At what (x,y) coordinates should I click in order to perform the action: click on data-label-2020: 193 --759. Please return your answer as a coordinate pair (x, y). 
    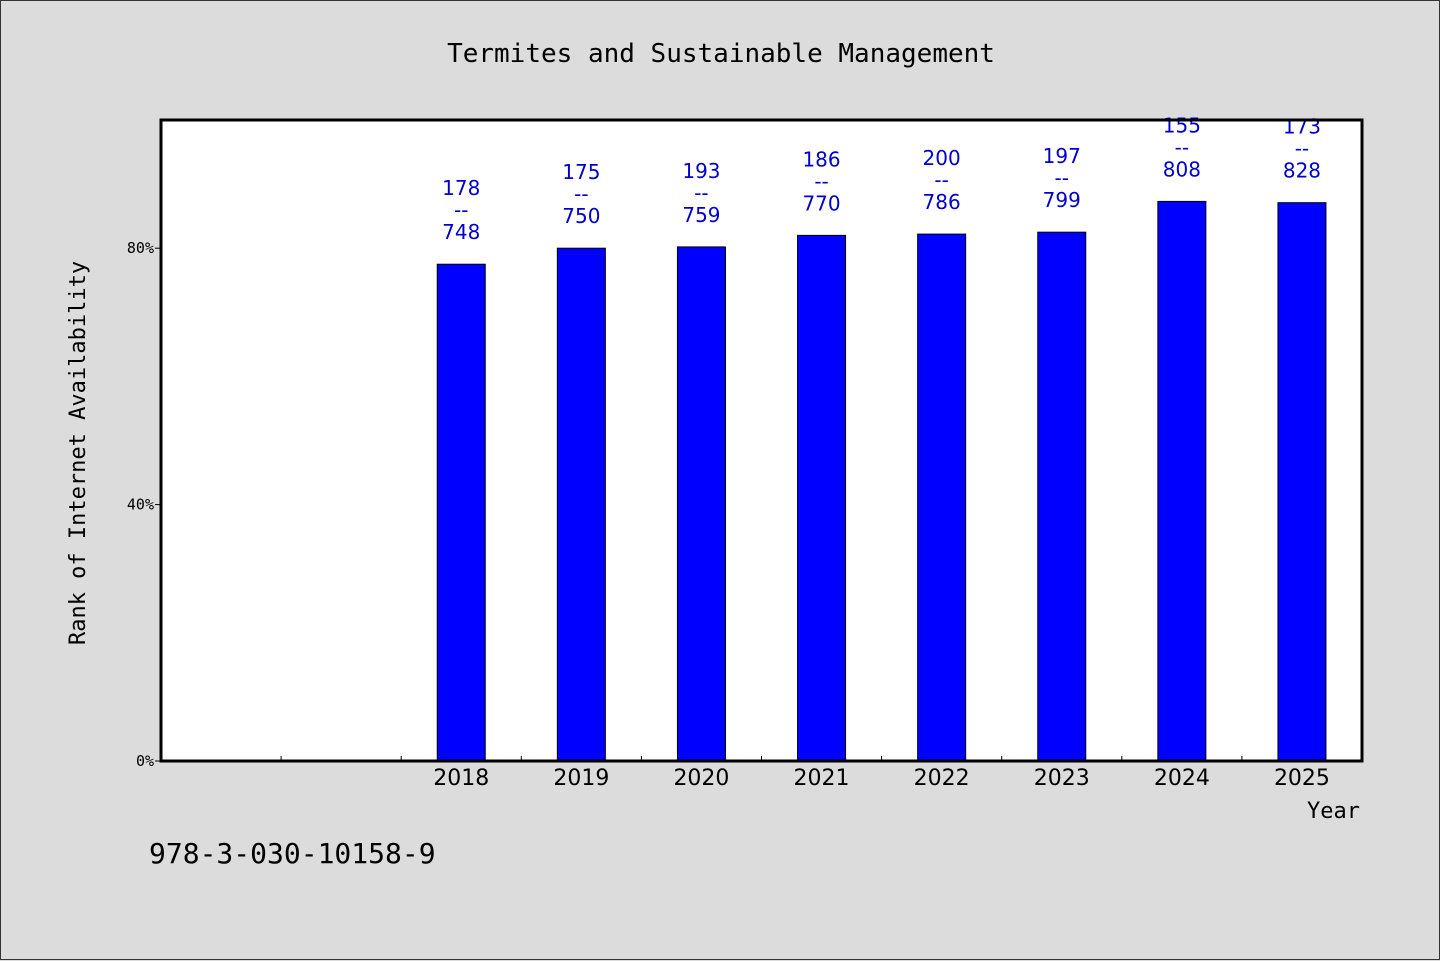
    Looking at the image, I should click on (701, 193).